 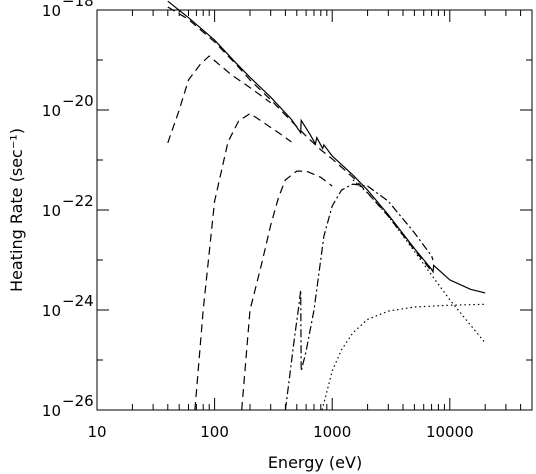 I want to click on y-tick-label-exponent: −20, so click(x=78, y=101).